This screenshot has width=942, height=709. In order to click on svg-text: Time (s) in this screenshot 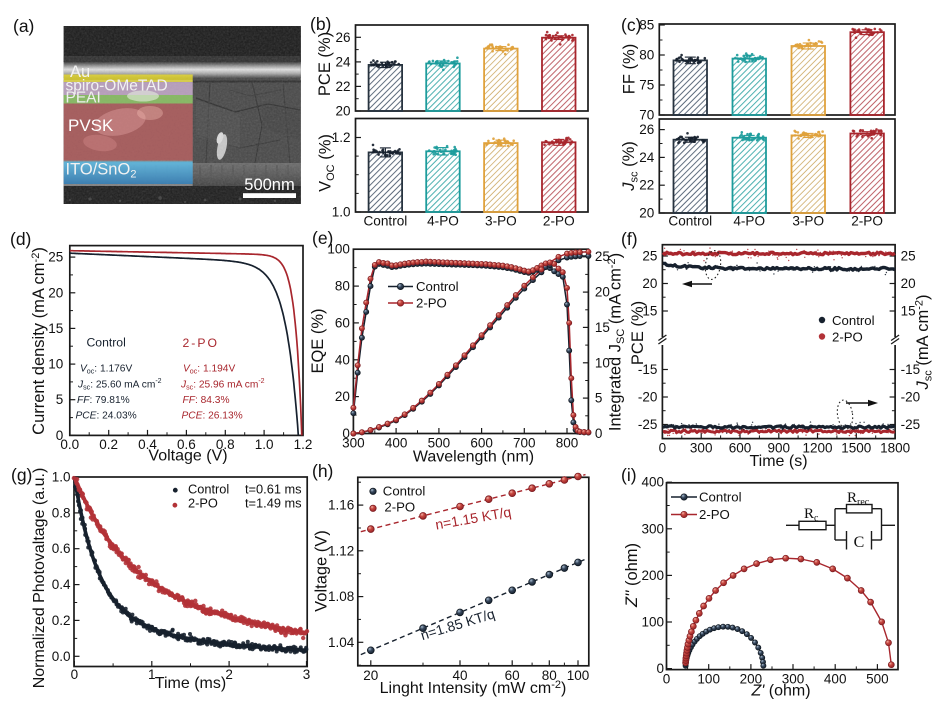, I will do `click(778, 461)`.